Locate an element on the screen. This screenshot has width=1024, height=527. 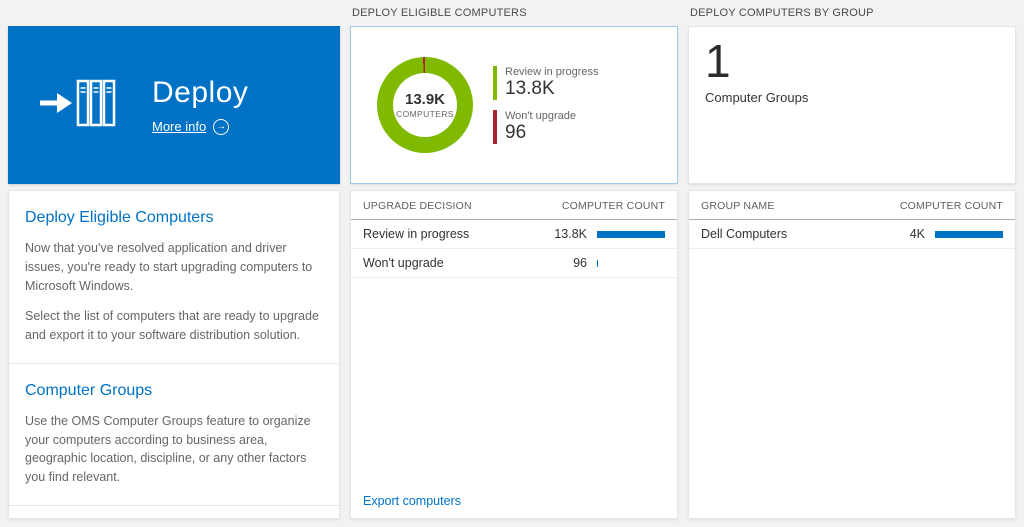
legend-item-review-in-progress: Review in progress 13.8K is located at coordinates (546, 83).